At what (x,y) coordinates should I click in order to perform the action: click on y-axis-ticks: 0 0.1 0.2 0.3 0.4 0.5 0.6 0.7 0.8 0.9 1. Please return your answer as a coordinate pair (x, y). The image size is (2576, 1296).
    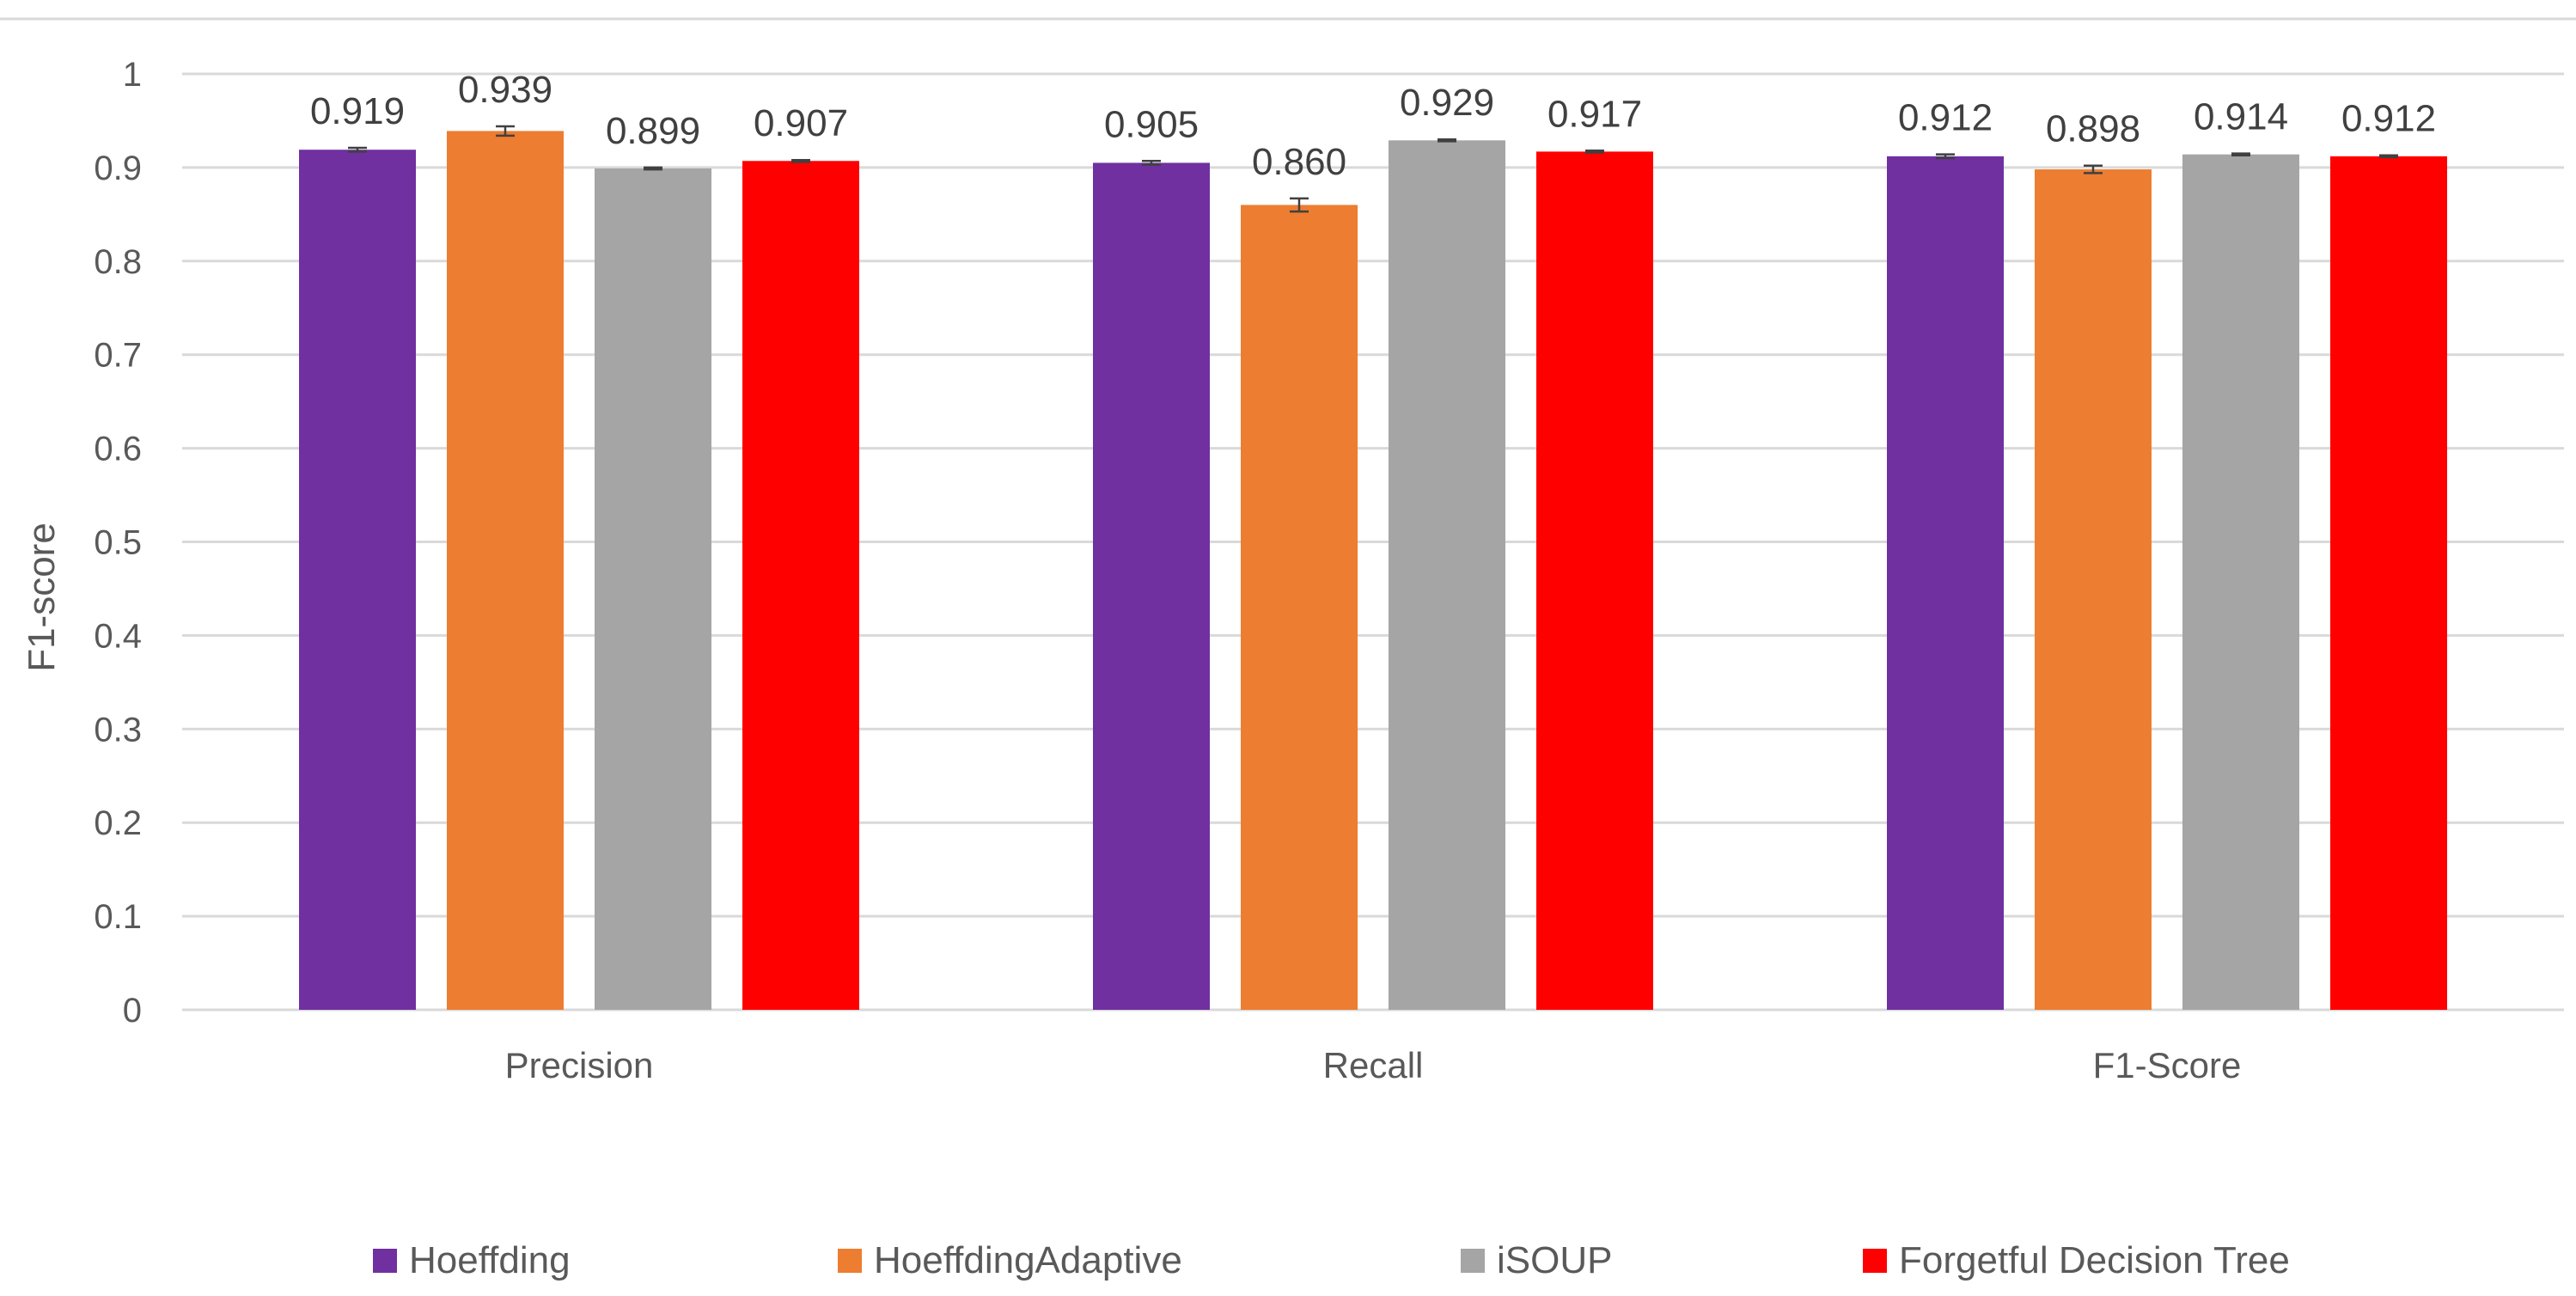
    Looking at the image, I should click on (118, 543).